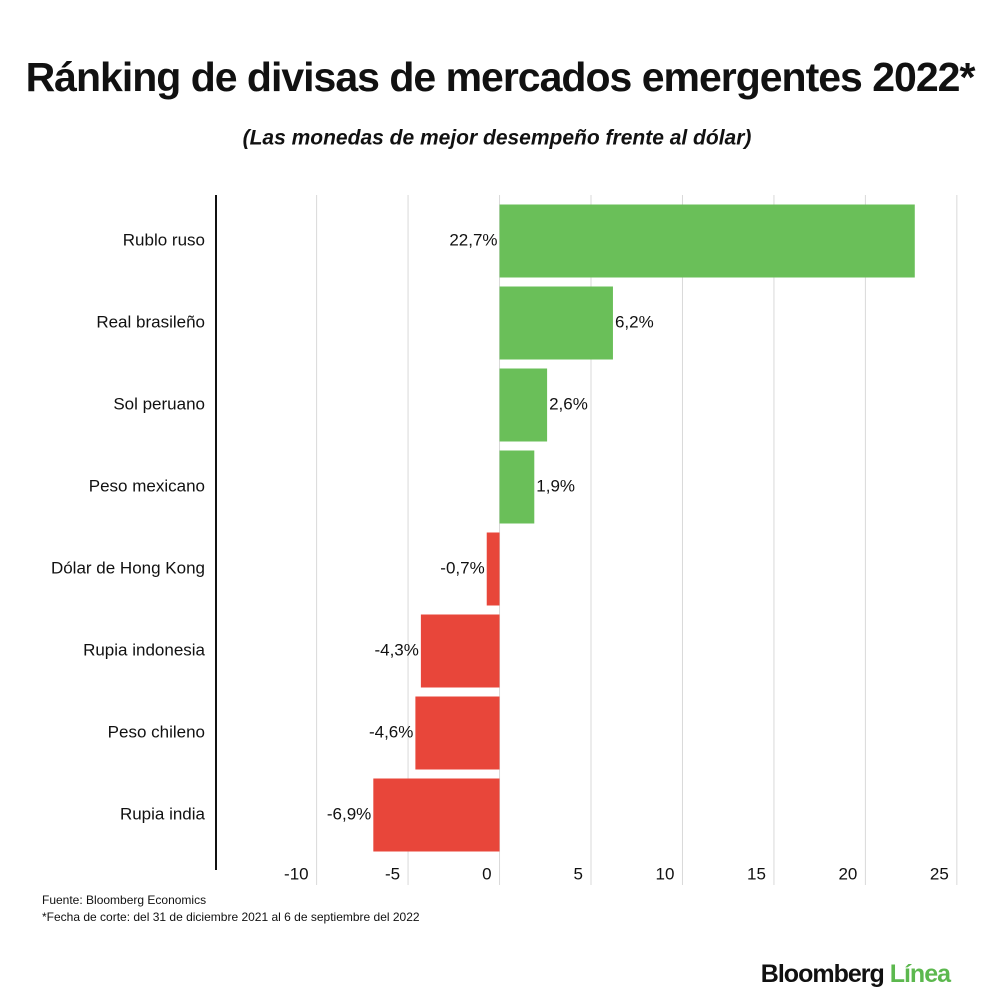 This screenshot has height=1006, width=1000. What do you see at coordinates (462, 567) in the screenshot?
I see `value-label: -0,7%` at bounding box center [462, 567].